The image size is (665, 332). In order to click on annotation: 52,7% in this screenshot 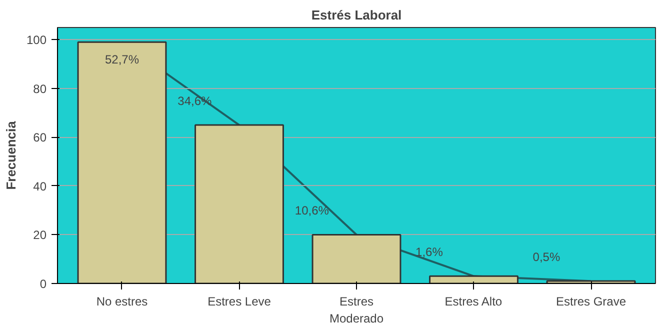, I will do `click(122, 59)`.